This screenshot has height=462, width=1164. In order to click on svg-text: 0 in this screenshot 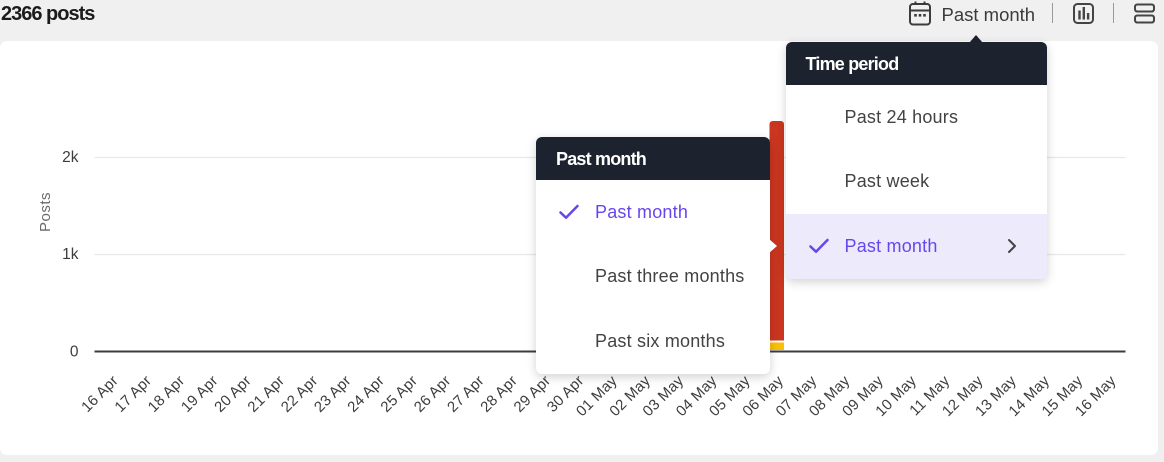, I will do `click(74, 352)`.